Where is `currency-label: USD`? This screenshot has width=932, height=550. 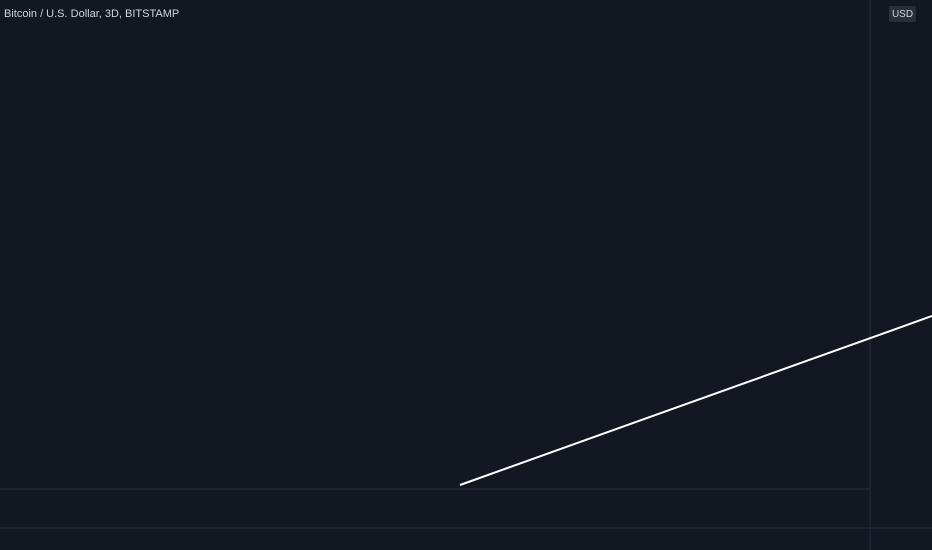 currency-label: USD is located at coordinates (902, 14).